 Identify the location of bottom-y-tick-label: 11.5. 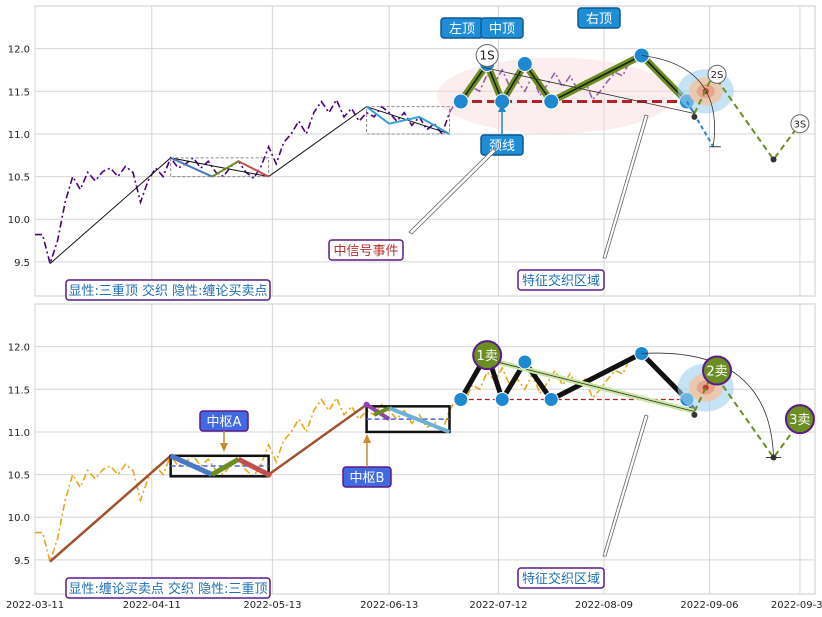
(19, 390).